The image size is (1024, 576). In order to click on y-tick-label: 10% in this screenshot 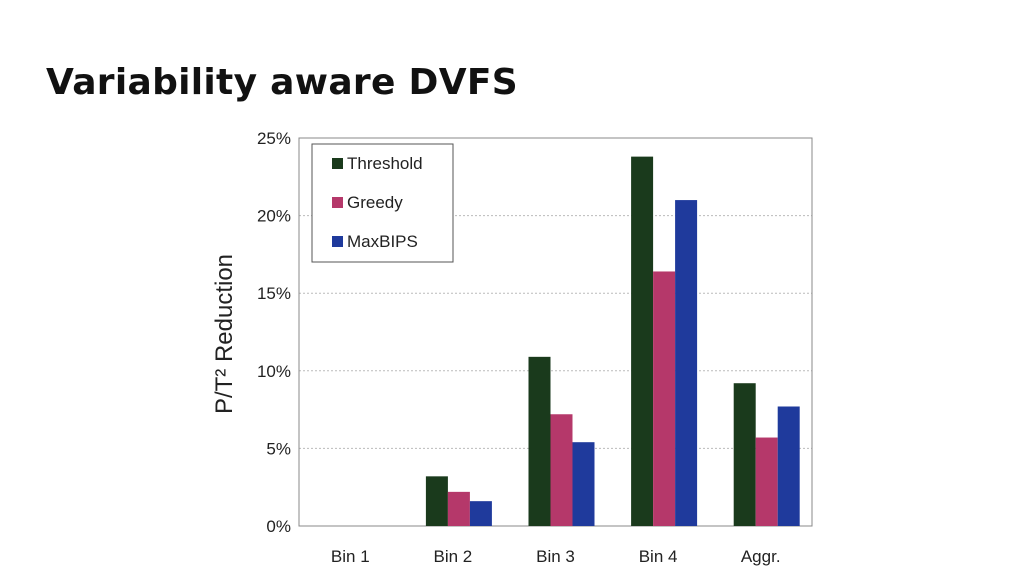, I will do `click(274, 371)`.